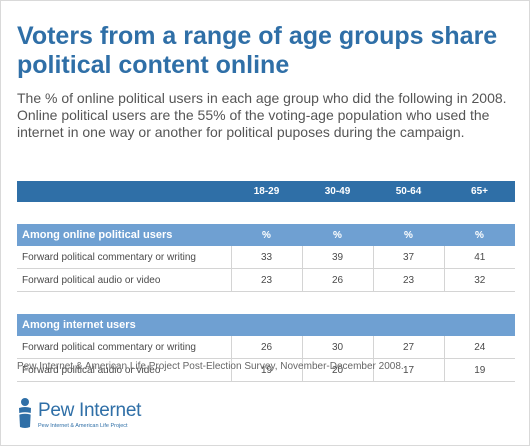 This screenshot has height=446, width=530. I want to click on header-corner, so click(124, 191).